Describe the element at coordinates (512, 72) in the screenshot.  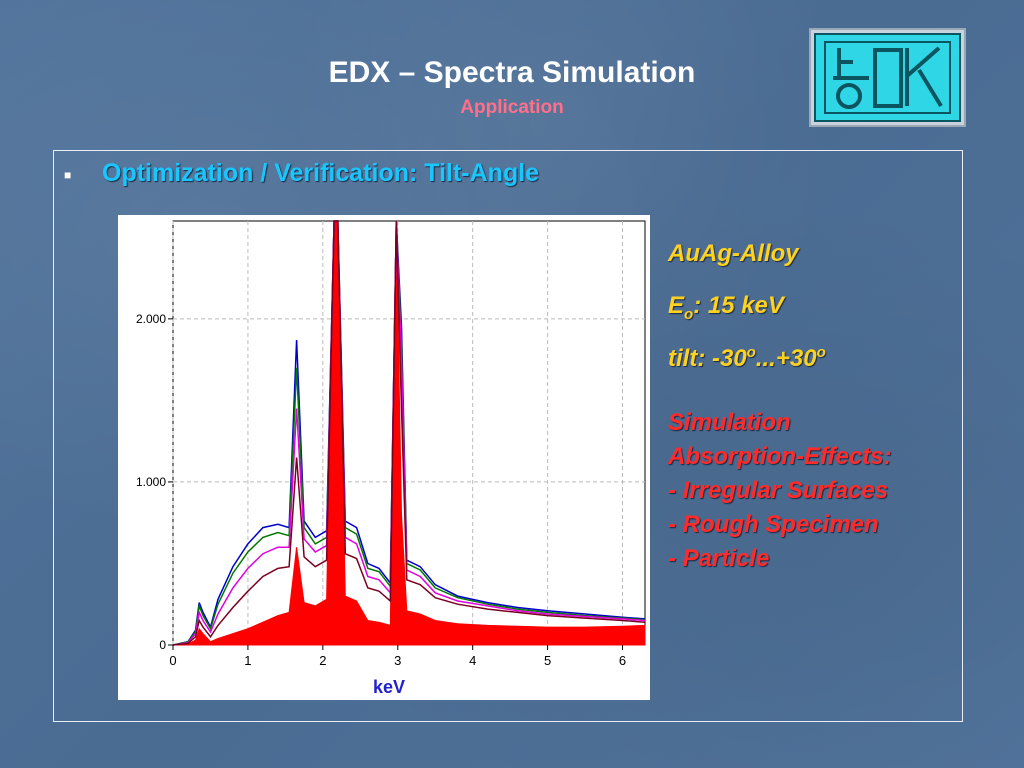
I see `slide-title: EDX – Spectra Simulation` at that location.